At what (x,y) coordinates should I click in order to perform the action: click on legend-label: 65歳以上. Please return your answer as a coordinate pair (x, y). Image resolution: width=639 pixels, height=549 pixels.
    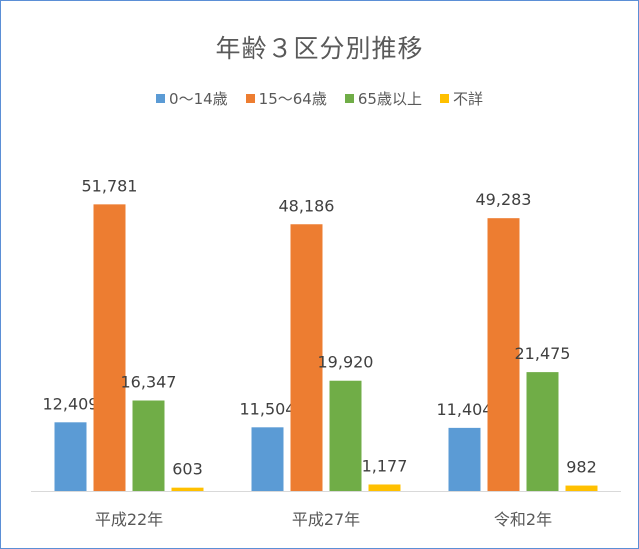
    Looking at the image, I should click on (389, 99).